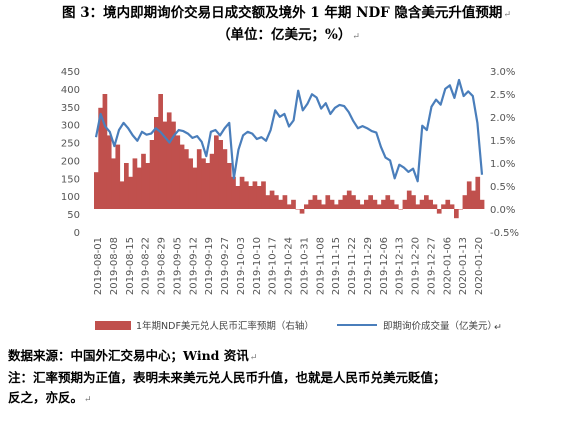 The width and height of the screenshot is (577, 426). What do you see at coordinates (400, 266) in the screenshot?
I see `x-tick-label: 2019-12-13` at bounding box center [400, 266].